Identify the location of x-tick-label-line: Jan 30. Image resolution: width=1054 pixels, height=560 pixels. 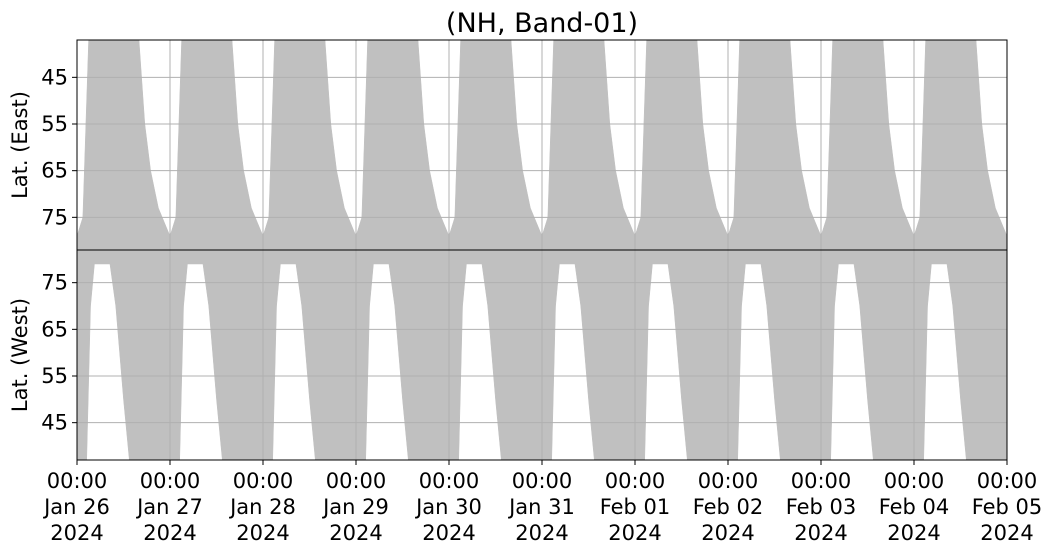
(448, 507).